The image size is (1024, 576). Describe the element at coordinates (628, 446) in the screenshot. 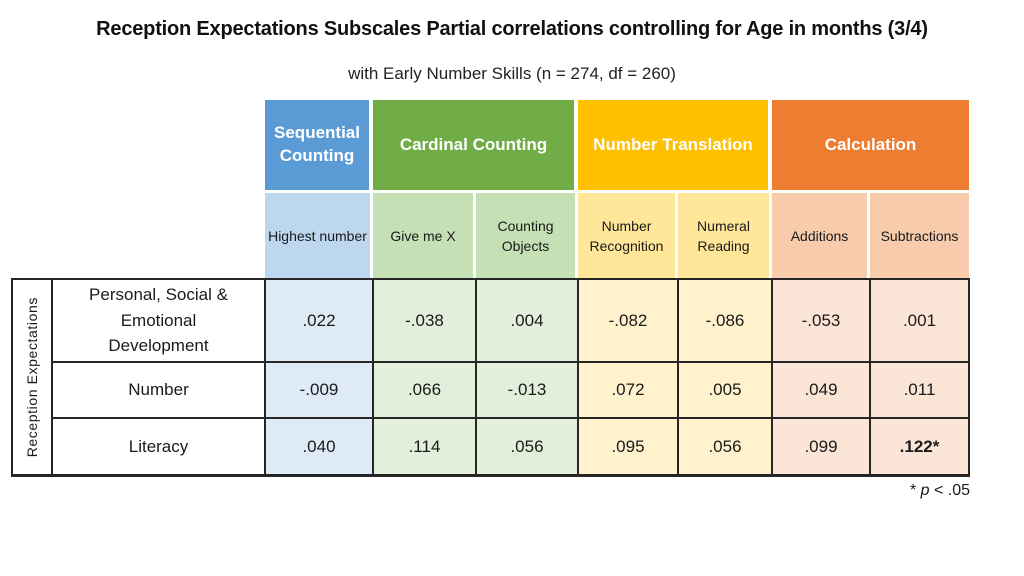

I see `table-cell: .095` at that location.